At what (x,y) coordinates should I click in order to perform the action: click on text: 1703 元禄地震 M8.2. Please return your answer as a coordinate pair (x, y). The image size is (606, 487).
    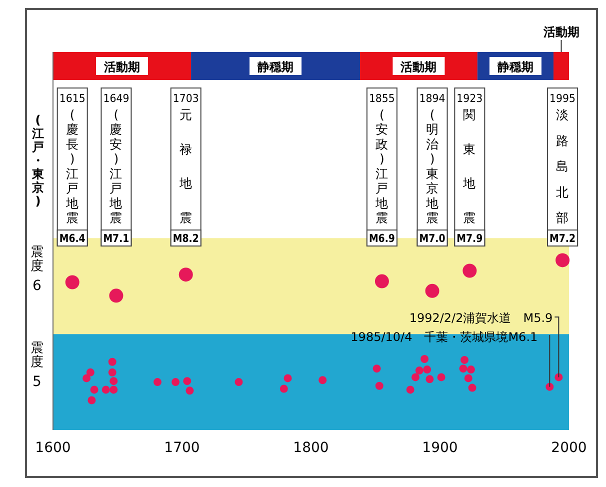
    Looking at the image, I should click on (188, 168).